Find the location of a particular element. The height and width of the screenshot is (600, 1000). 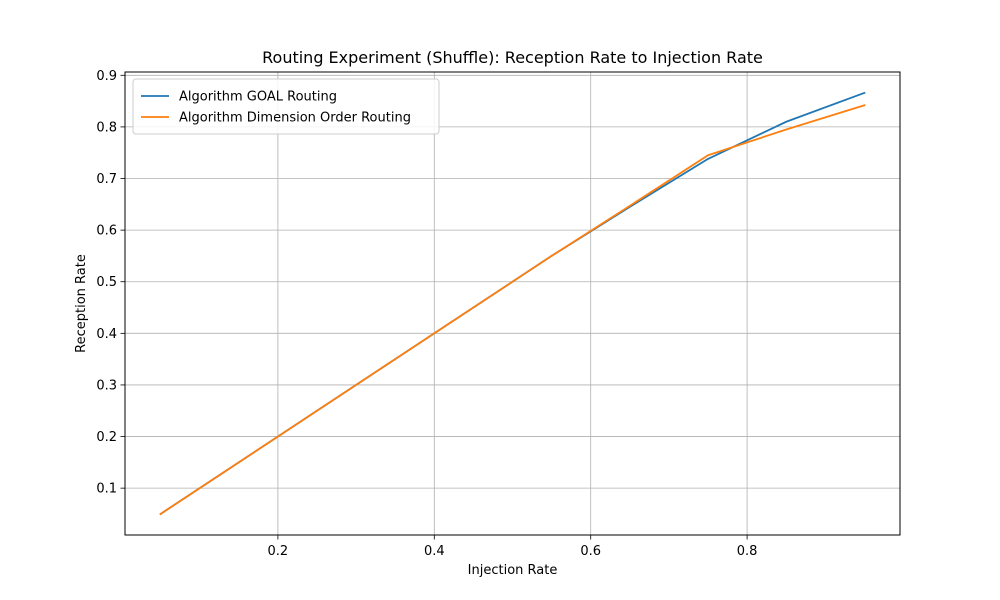

y-tick-label: 0.6 is located at coordinates (106, 231).